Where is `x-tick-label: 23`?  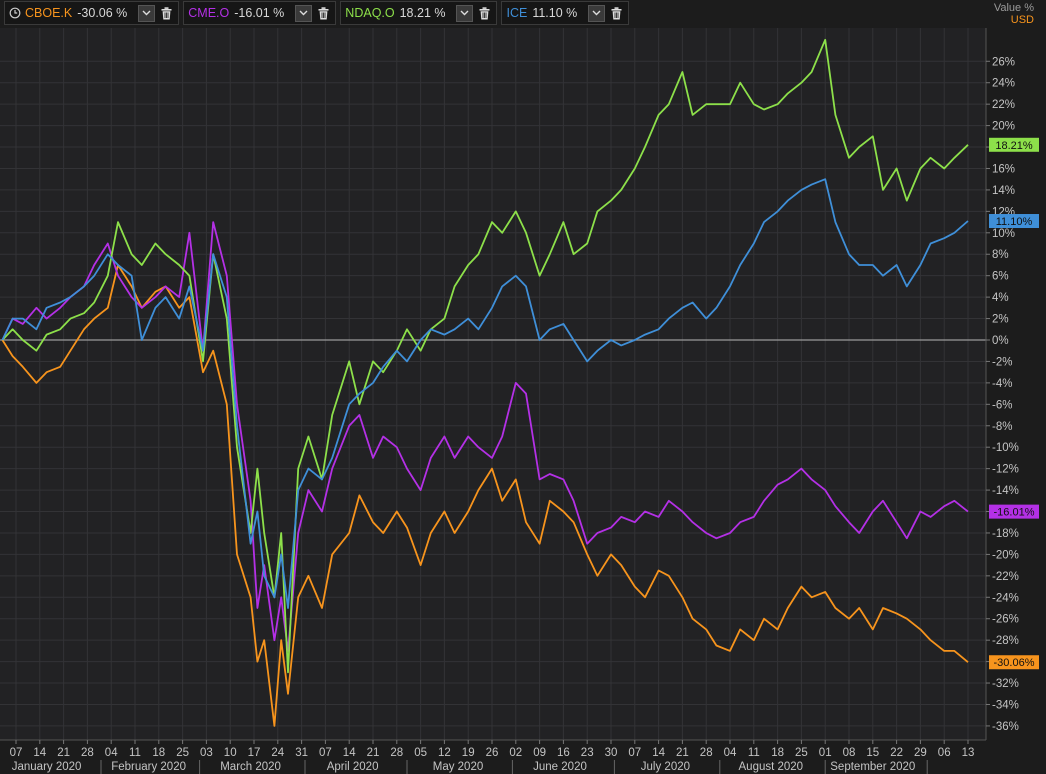
x-tick-label: 23 is located at coordinates (587, 753).